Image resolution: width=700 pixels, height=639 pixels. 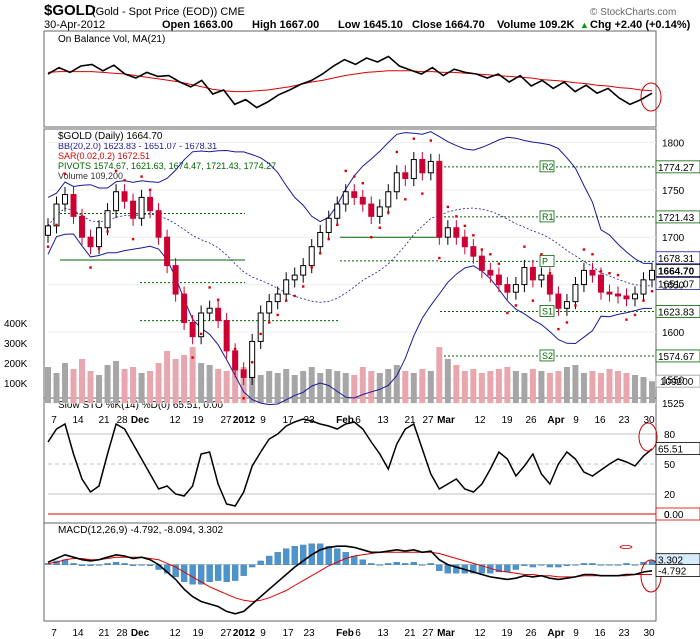 What do you see at coordinates (197, 25) in the screenshot?
I see `quote-open: Open 1663.00` at bounding box center [197, 25].